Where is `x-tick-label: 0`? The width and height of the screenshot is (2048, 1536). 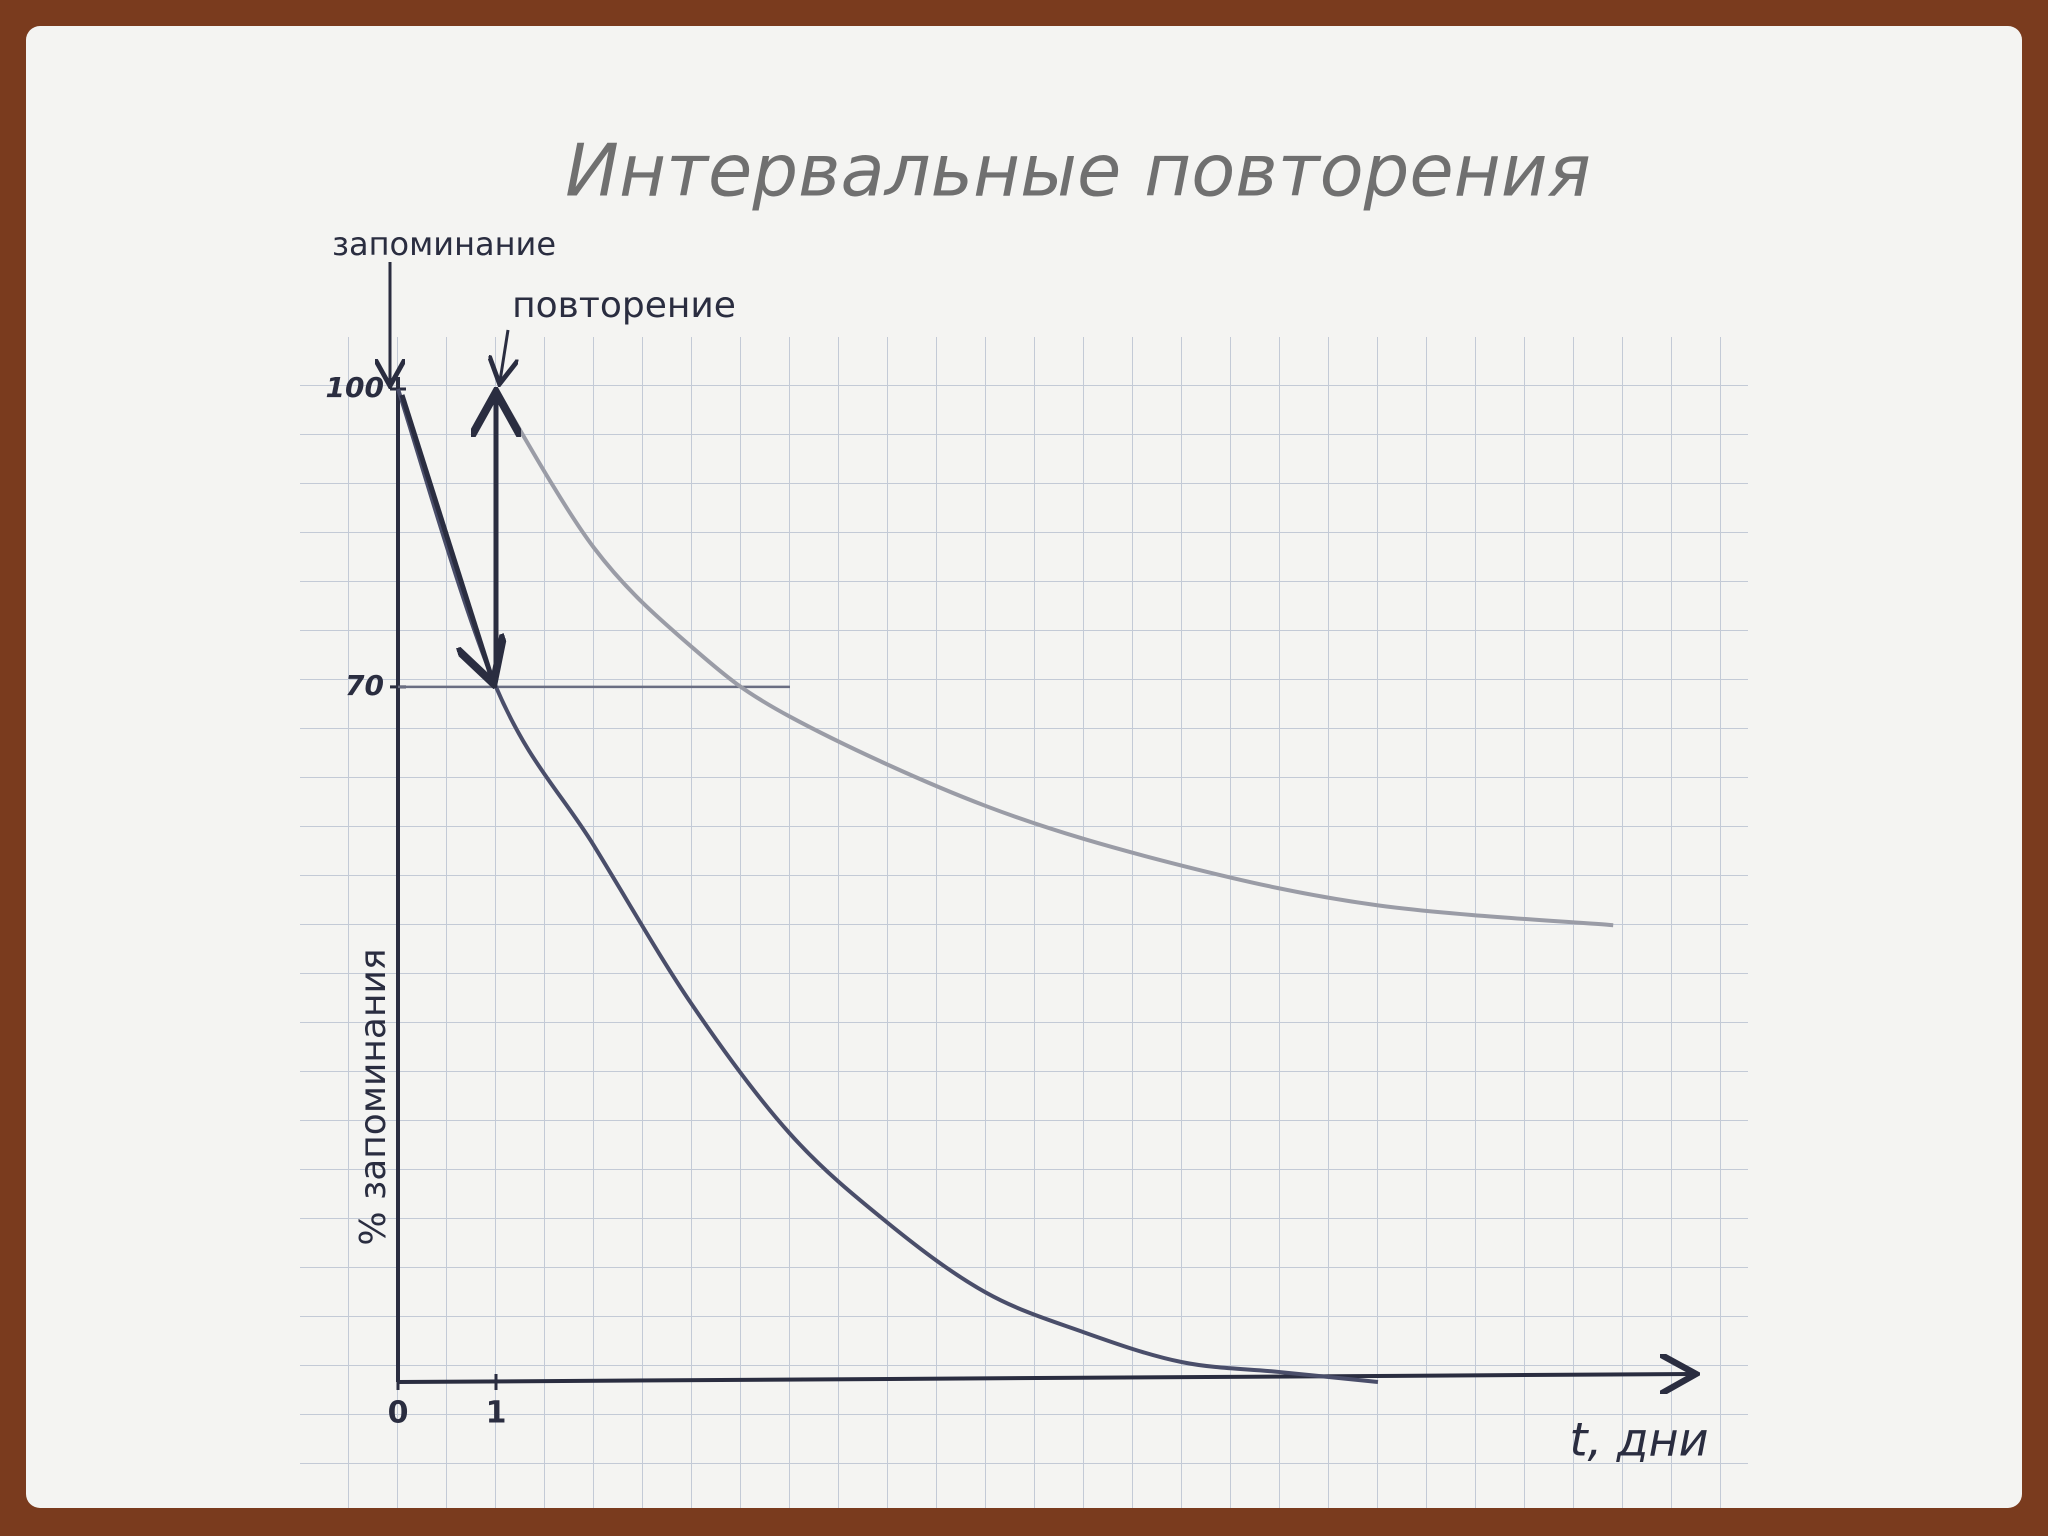
x-tick-label: 0 is located at coordinates (398, 1413).